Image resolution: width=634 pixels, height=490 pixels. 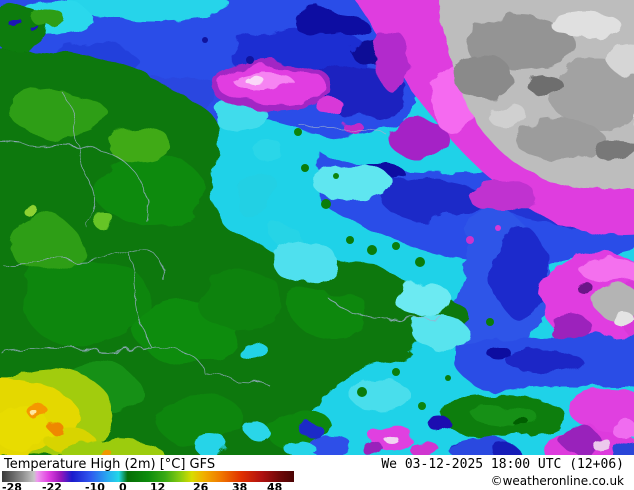 What do you see at coordinates (12, 485) in the screenshot?
I see `tick-label: -28` at bounding box center [12, 485].